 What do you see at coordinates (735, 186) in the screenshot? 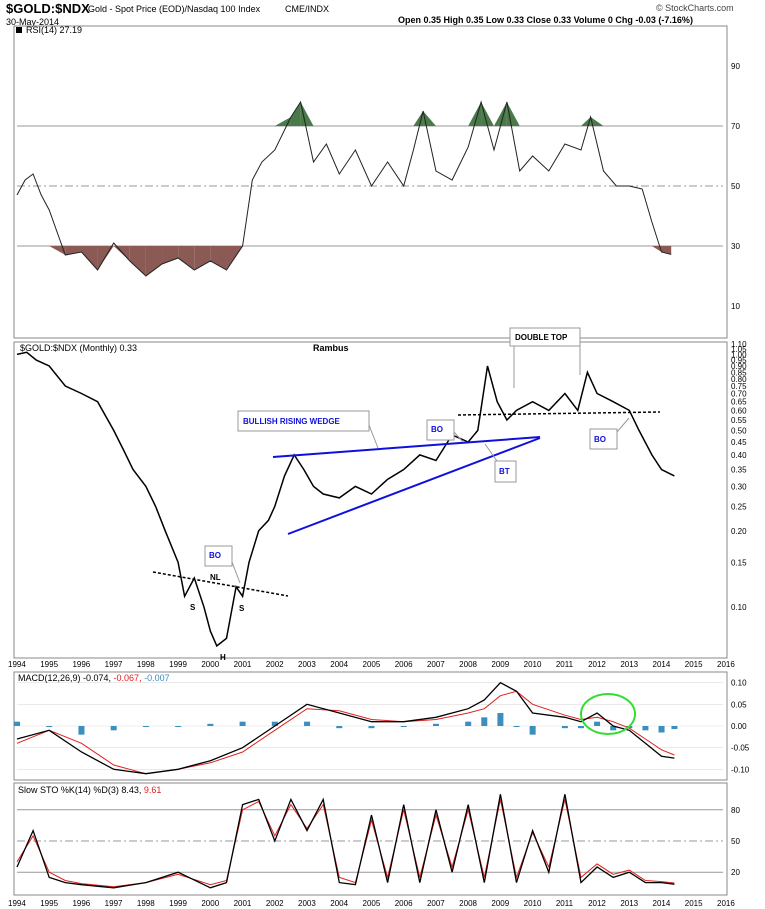
I see `rsi-ytick-2: 50` at bounding box center [735, 186].